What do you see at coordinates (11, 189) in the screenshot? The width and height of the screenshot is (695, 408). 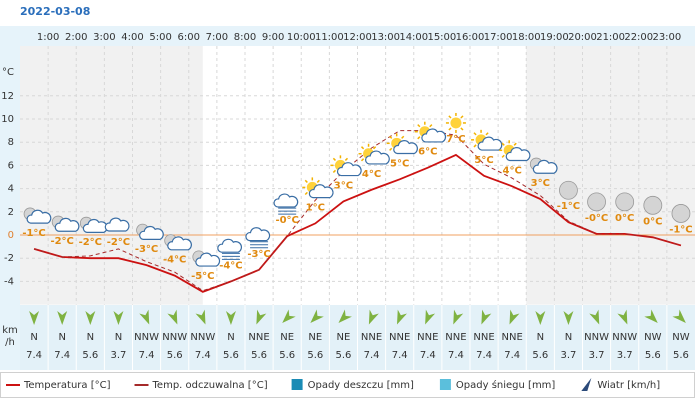 I see `y-tick-label: 4` at bounding box center [11, 189].